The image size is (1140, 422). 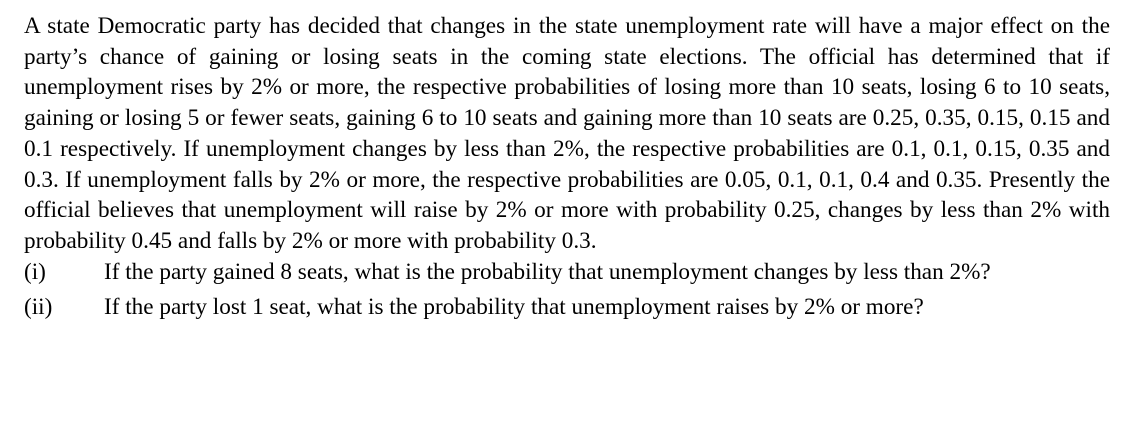 What do you see at coordinates (35, 271) in the screenshot?
I see `question-label-1: (i)` at bounding box center [35, 271].